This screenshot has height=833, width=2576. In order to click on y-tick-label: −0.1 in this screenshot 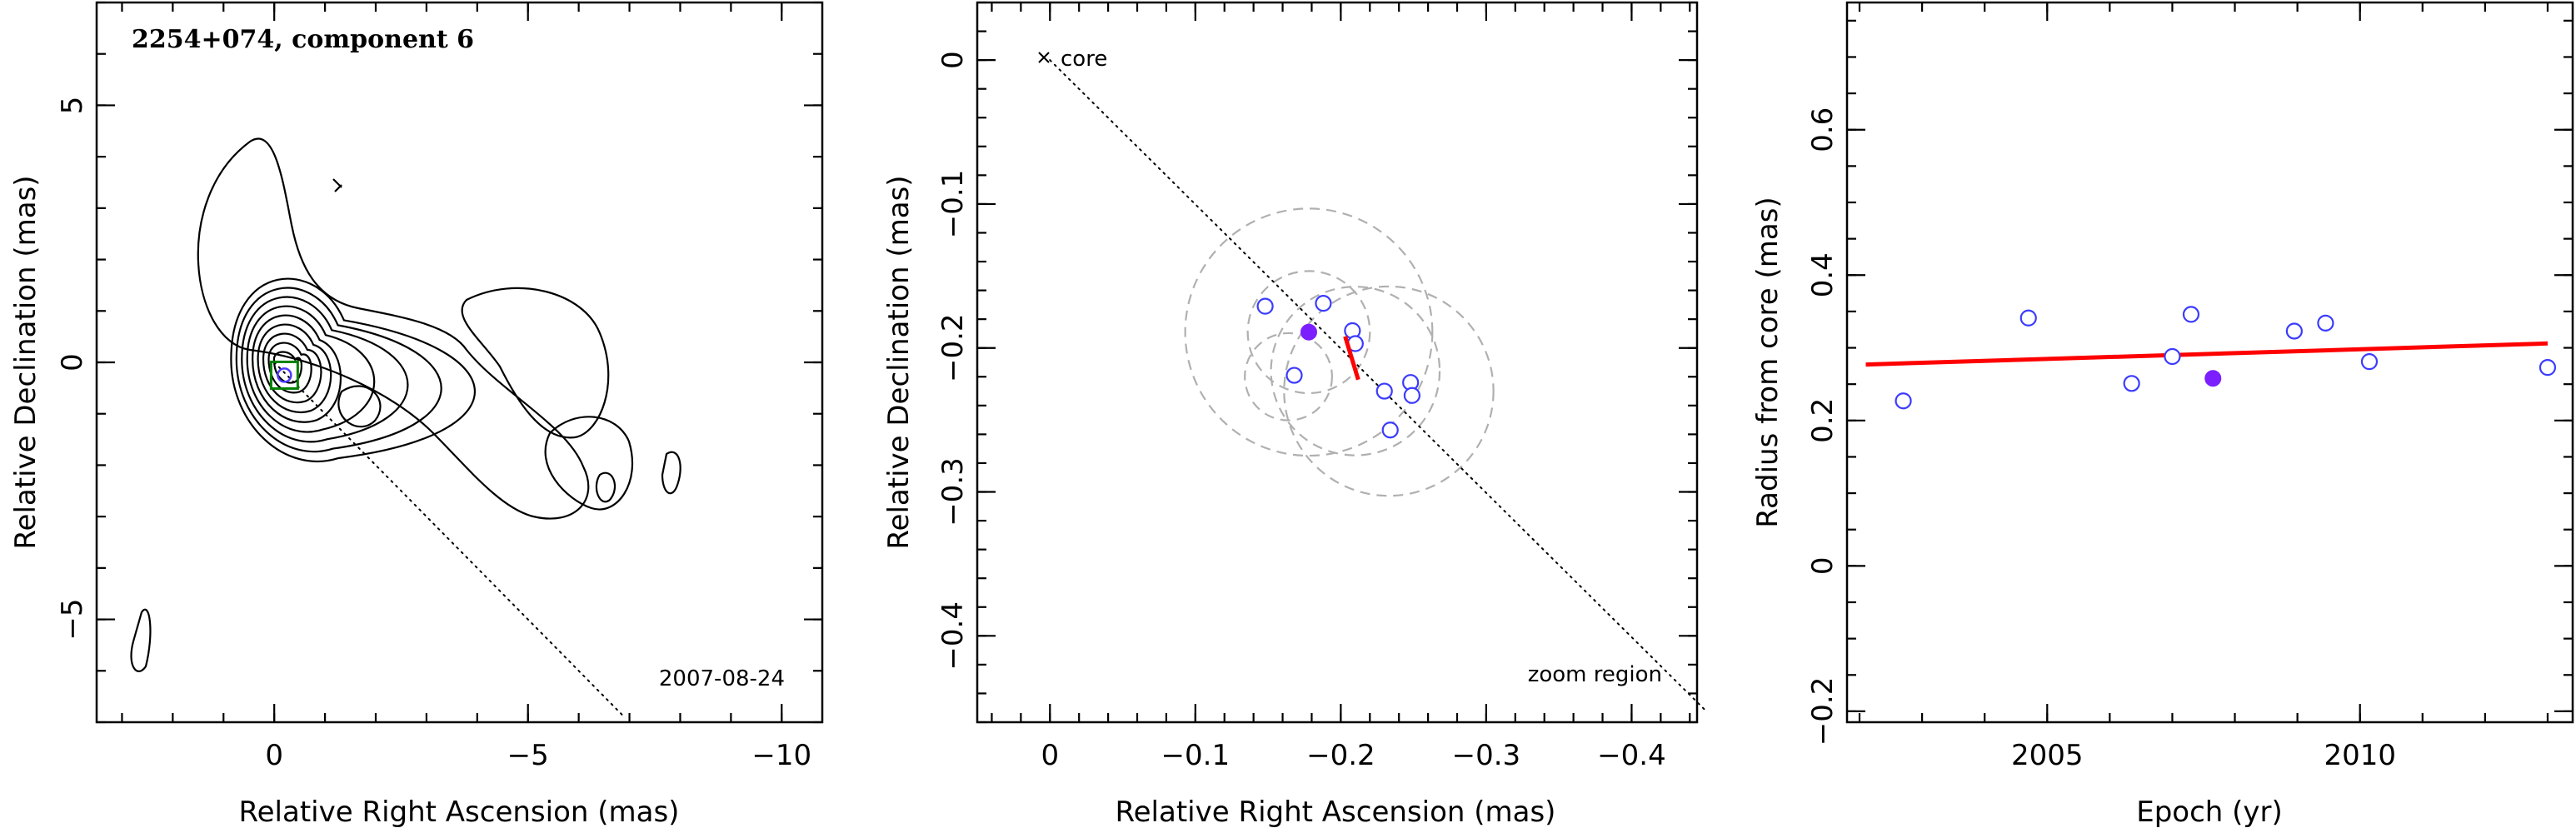, I will do `click(953, 204)`.